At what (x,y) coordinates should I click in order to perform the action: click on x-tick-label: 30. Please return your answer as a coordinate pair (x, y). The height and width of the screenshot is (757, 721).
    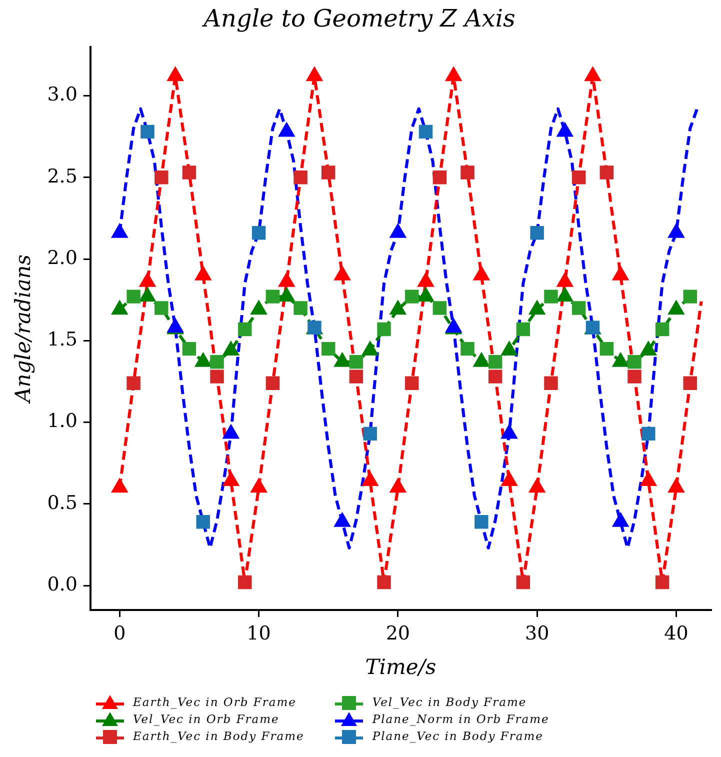
    Looking at the image, I should click on (537, 633).